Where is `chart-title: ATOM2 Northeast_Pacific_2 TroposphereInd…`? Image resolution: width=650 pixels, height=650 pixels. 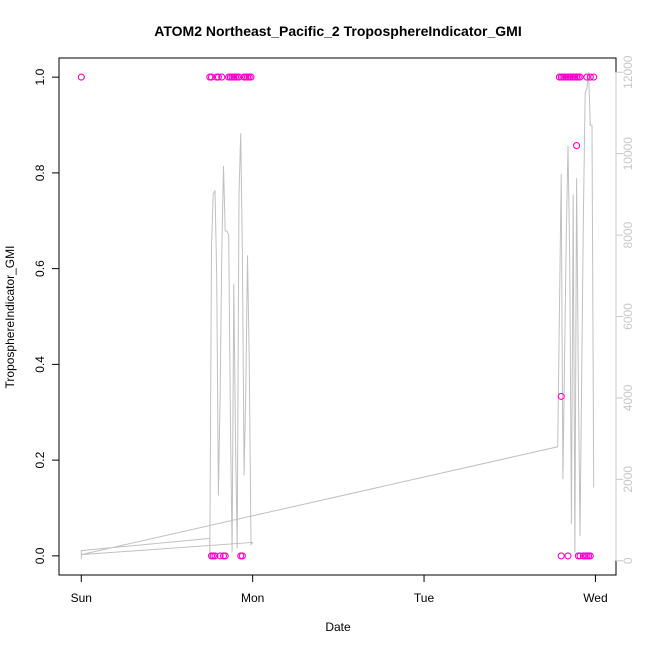 chart-title: ATOM2 Northeast_Pacific_2 TroposphereInd… is located at coordinates (337, 31).